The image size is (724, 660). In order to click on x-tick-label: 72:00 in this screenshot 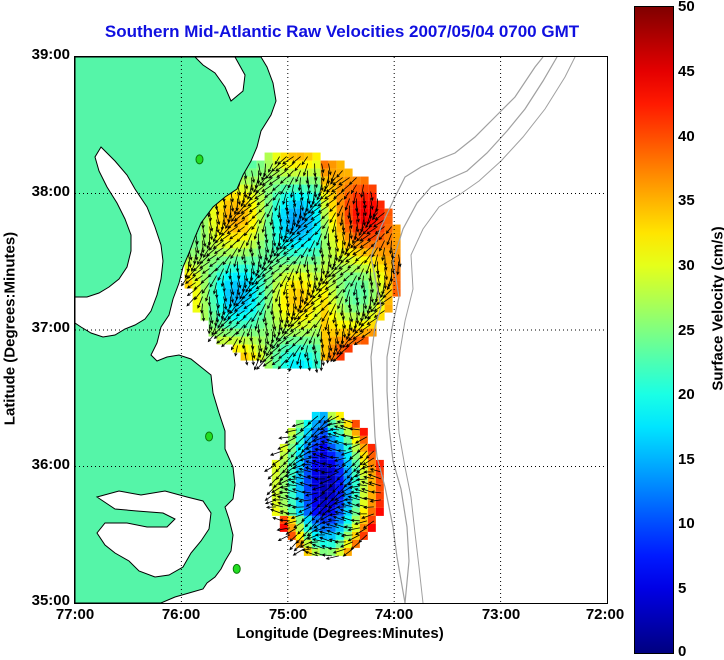, I will do `click(605, 614)`.